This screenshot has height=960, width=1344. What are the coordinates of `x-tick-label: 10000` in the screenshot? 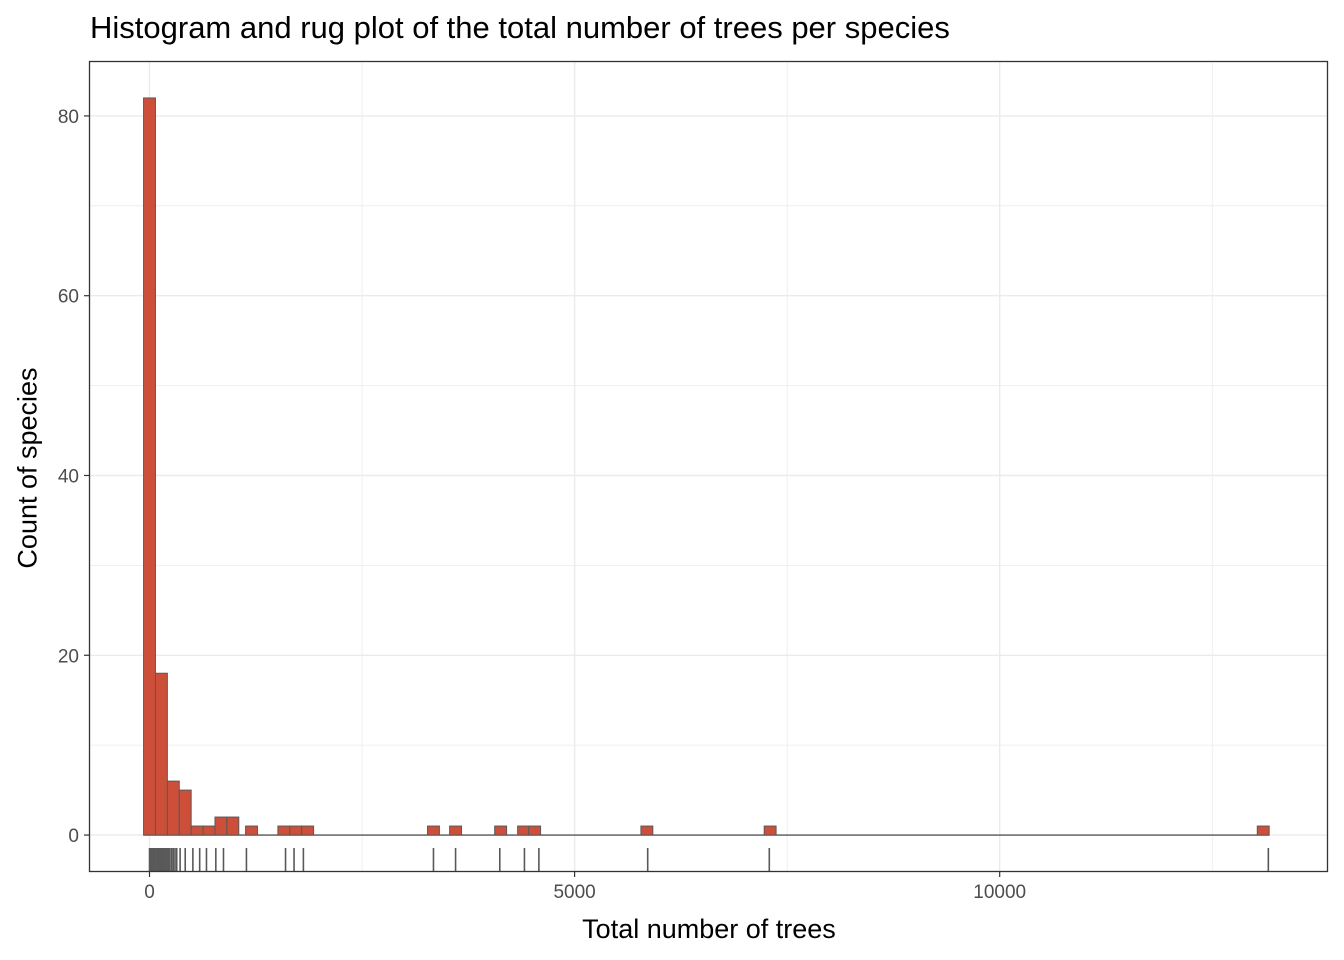 It's located at (999, 892).